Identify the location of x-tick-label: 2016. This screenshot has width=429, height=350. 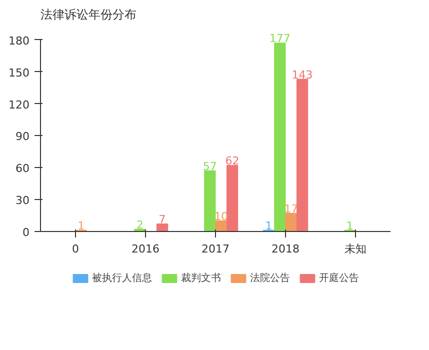
(146, 249).